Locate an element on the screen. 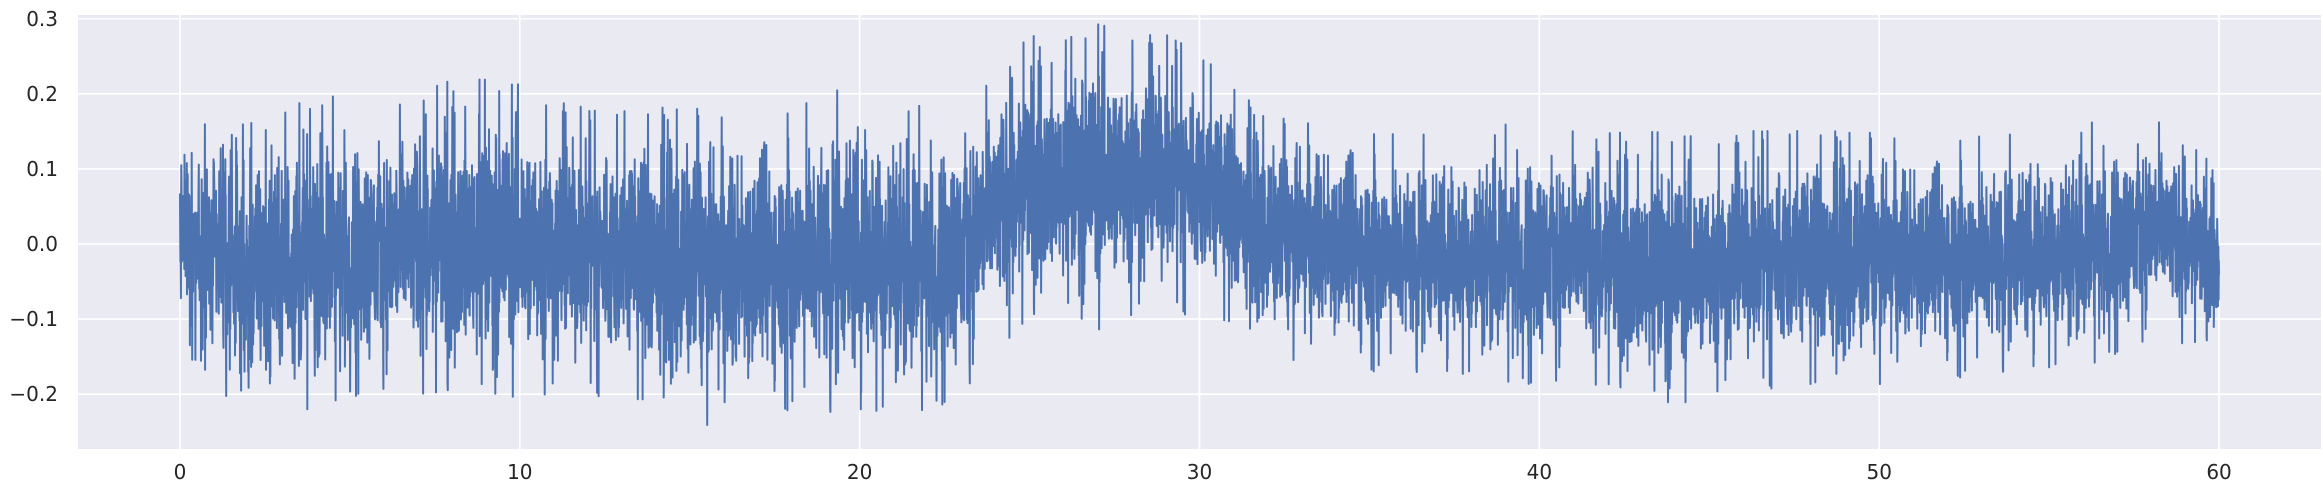 The image size is (2323, 502). y-tick-label: 0.0 is located at coordinates (42, 244).